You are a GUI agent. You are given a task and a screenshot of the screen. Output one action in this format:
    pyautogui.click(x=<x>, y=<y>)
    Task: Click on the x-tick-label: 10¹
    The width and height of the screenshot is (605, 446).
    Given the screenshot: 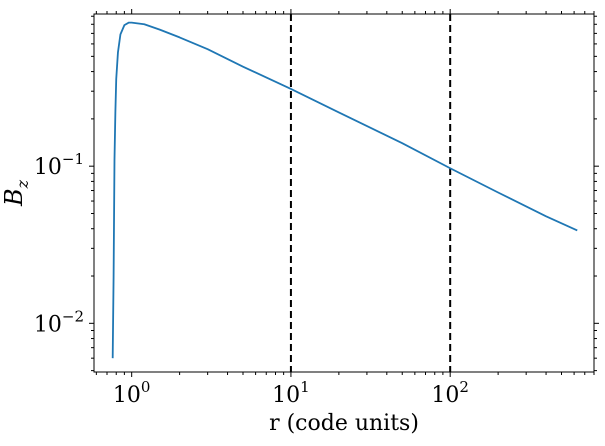 What is the action you would take?
    pyautogui.click(x=291, y=393)
    